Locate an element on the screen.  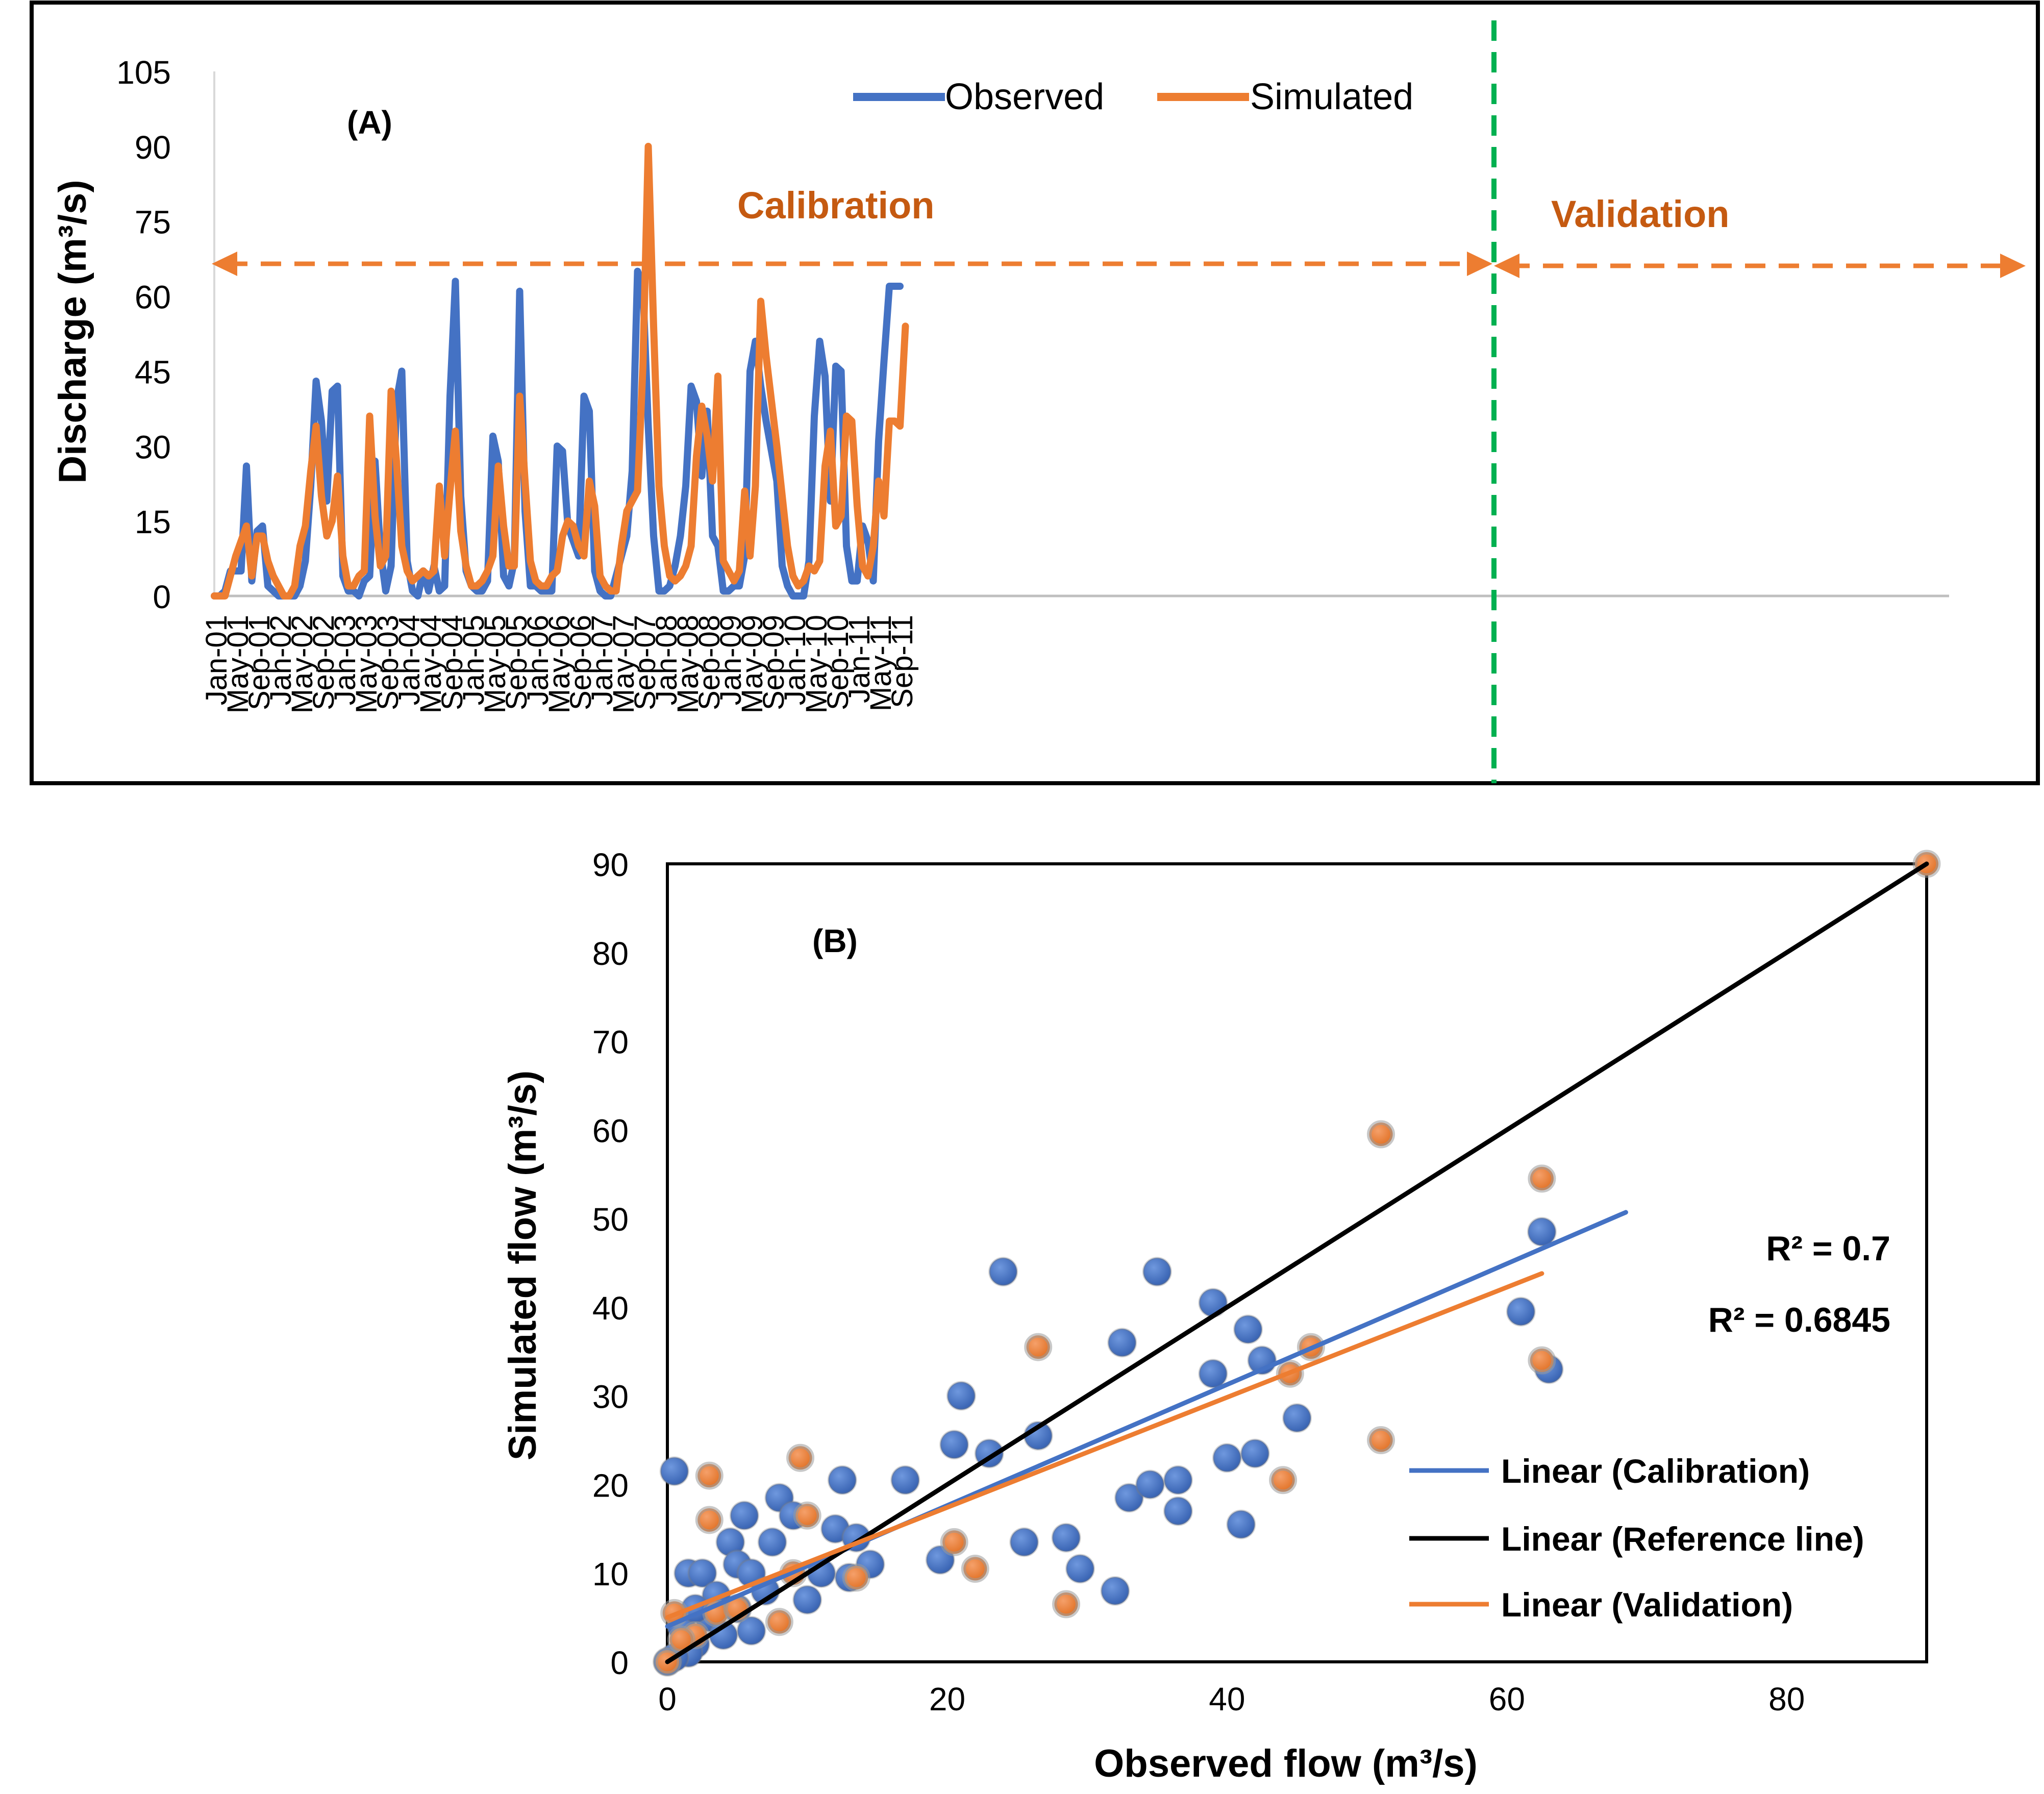
panel-a-x-tick-label: May-08 is located at coordinates (688, 664).